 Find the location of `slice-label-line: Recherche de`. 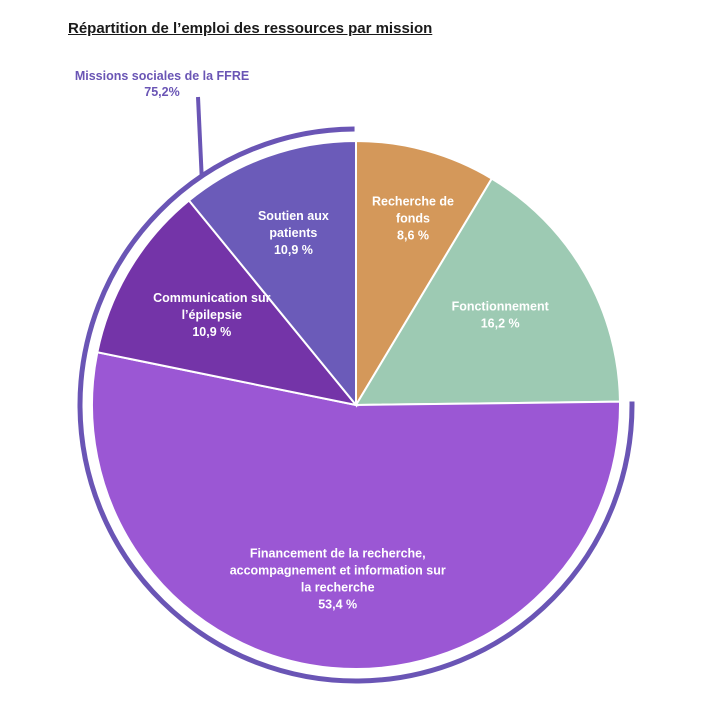

slice-label-line: Recherche de is located at coordinates (413, 202).